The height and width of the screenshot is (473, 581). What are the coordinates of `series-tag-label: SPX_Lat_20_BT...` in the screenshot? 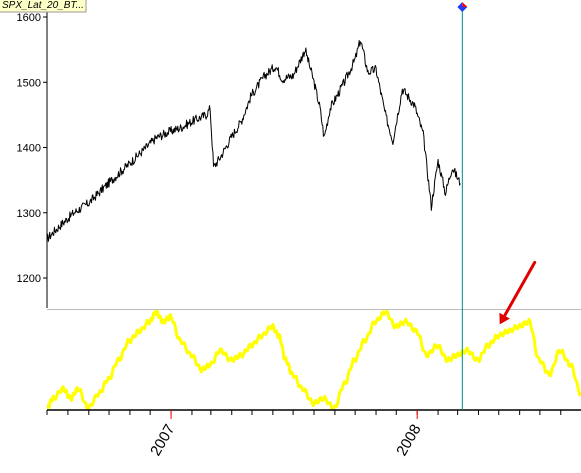 It's located at (43, 5).